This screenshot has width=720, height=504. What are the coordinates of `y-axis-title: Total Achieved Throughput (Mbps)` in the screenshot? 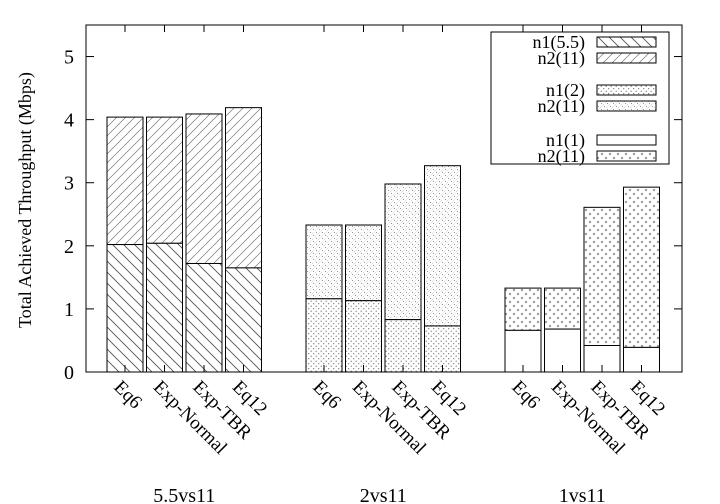 It's located at (25, 200).